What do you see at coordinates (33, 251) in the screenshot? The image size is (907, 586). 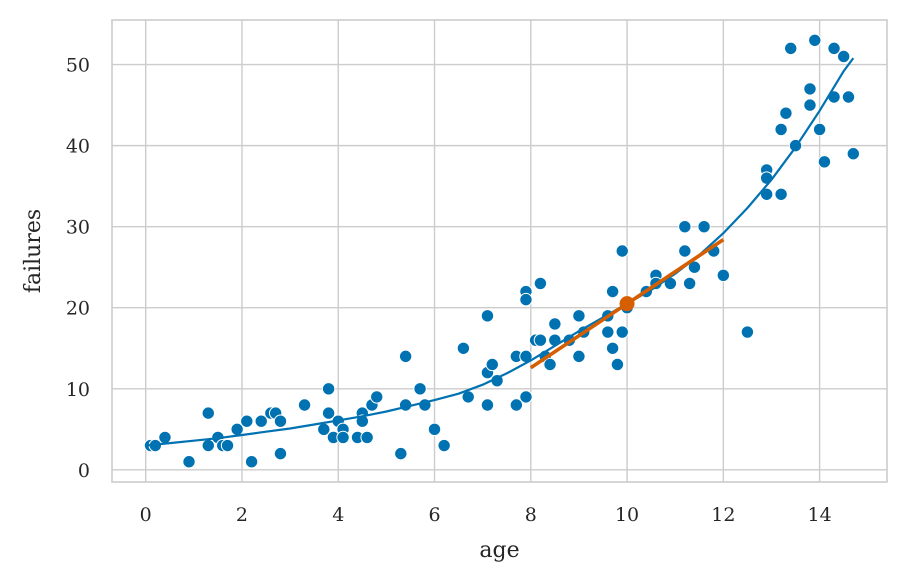 I see `y-axis-label: failures` at bounding box center [33, 251].